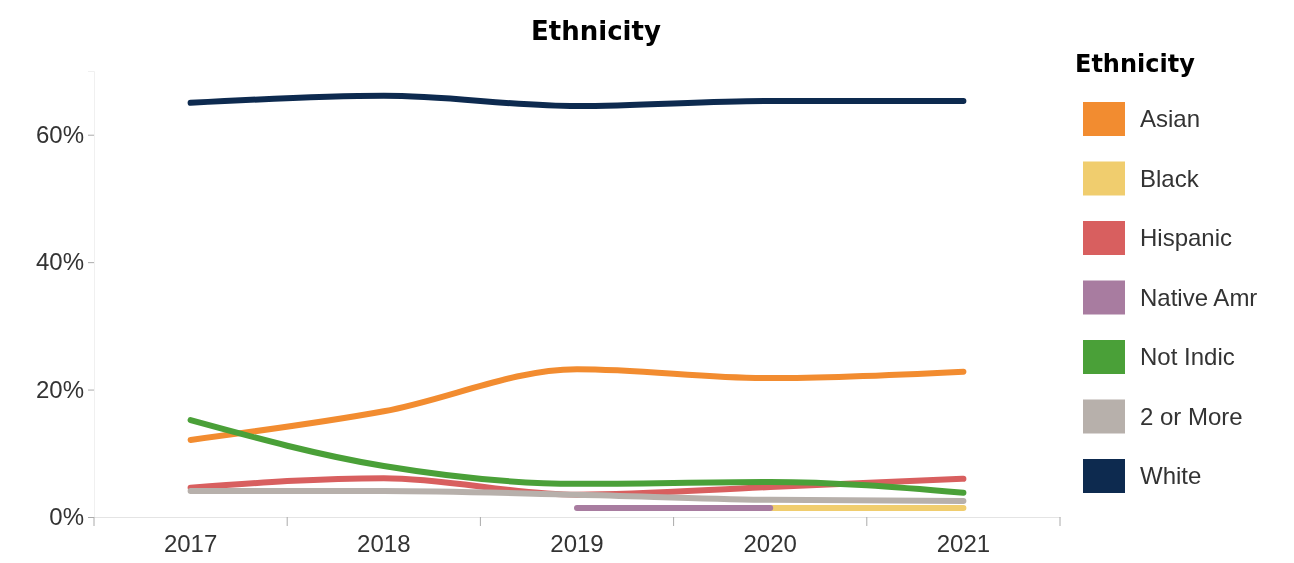 The image size is (1294, 563). Describe the element at coordinates (66, 517) in the screenshot. I see `y-tick-label: 0%` at that location.